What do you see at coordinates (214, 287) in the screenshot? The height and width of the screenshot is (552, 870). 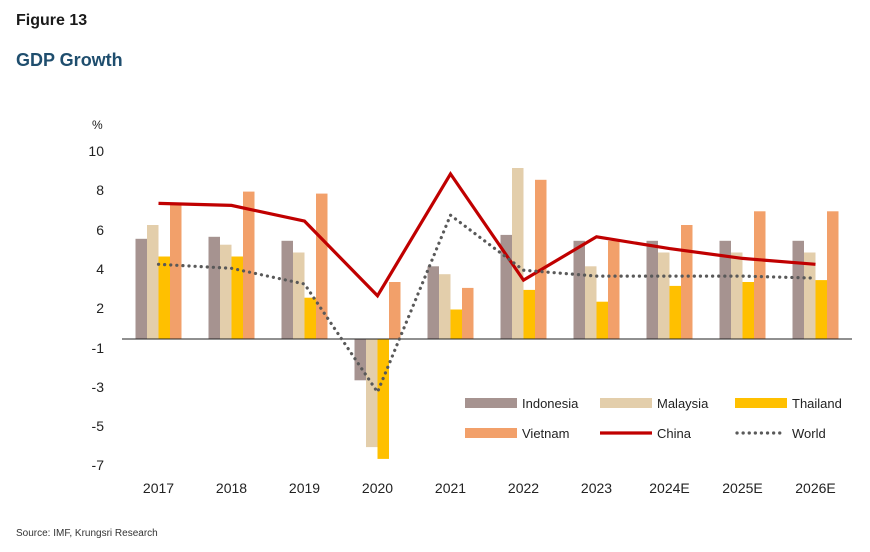 I see `bar-indonesia-2018` at bounding box center [214, 287].